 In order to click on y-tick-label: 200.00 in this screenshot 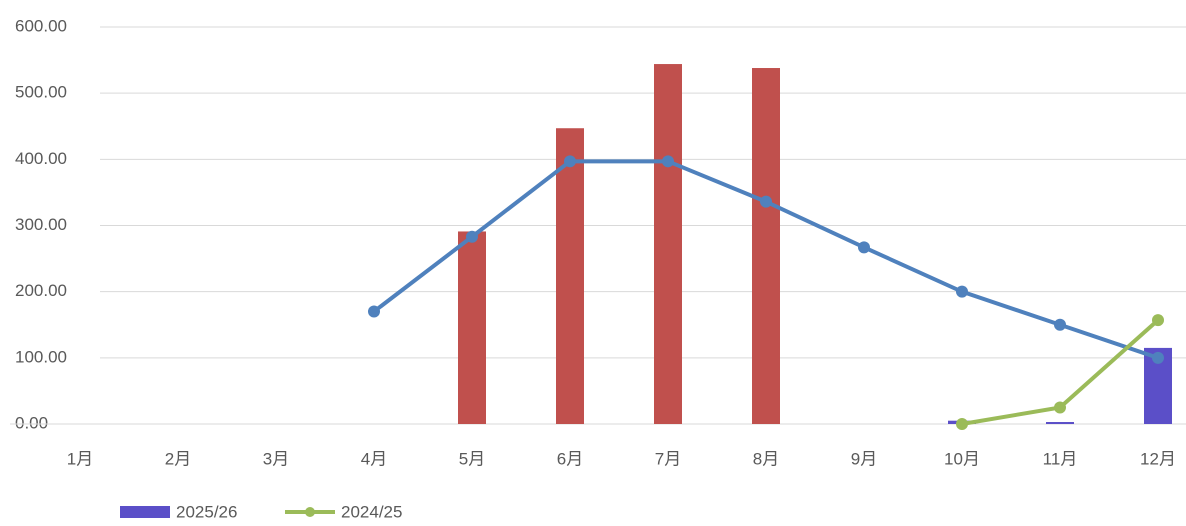, I will do `click(41, 290)`.